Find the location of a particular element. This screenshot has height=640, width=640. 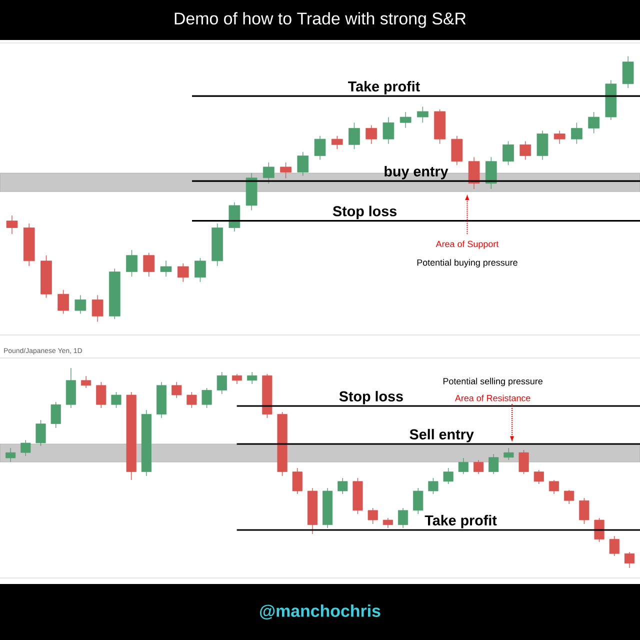

text: @manchochris is located at coordinates (320, 612).